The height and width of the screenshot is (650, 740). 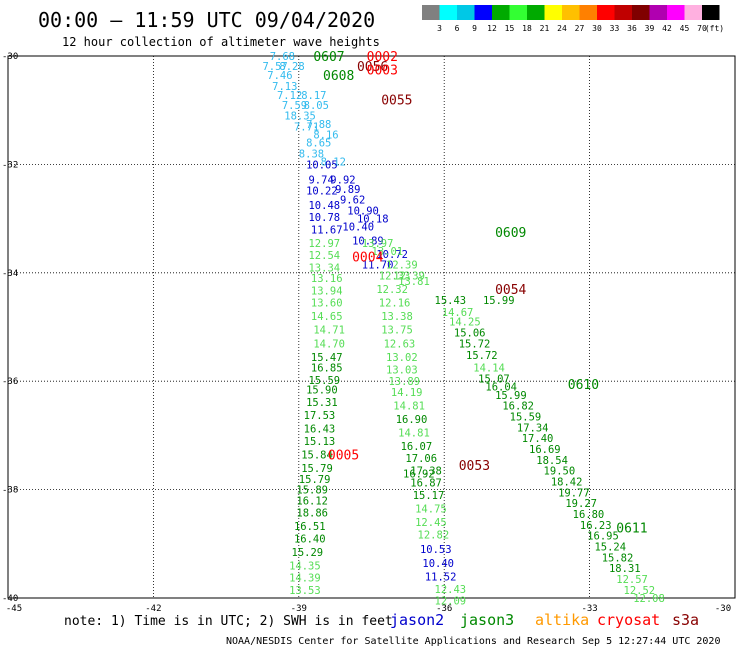 What do you see at coordinates (294, 106) in the screenshot?
I see `swh-value: 7.59` at bounding box center [294, 106].